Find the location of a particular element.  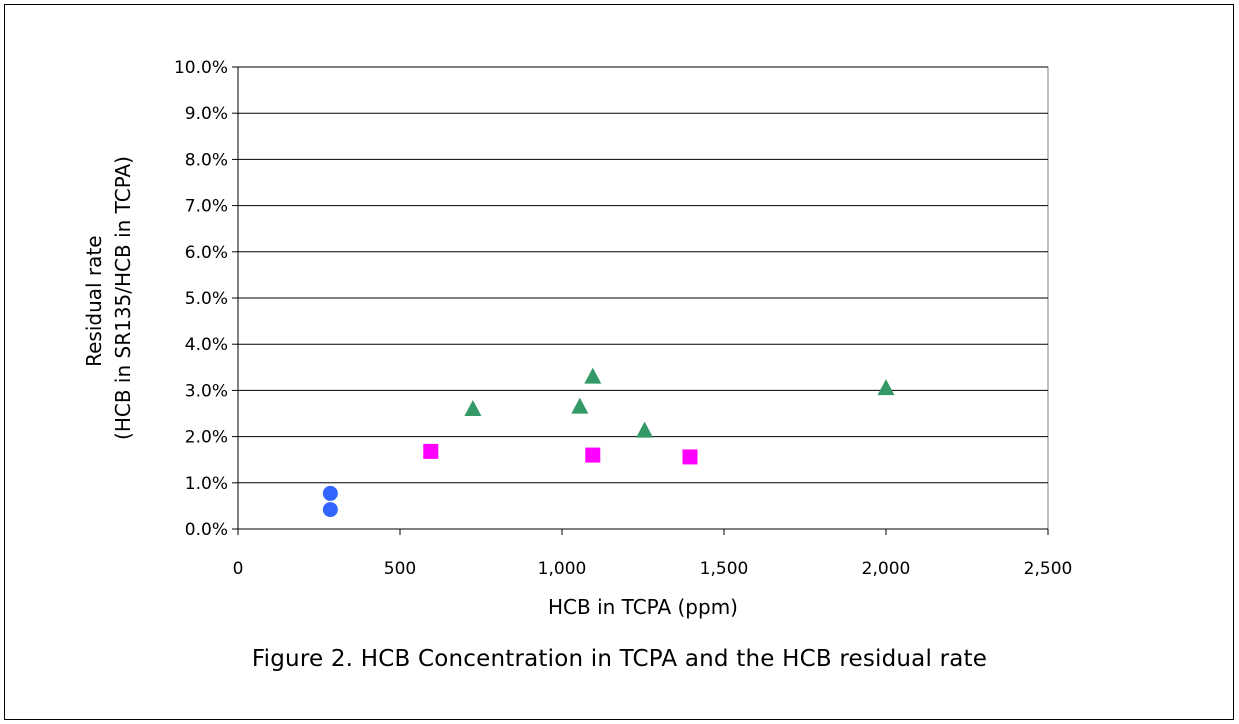

y-tick-label: 7.0% is located at coordinates (206, 207).